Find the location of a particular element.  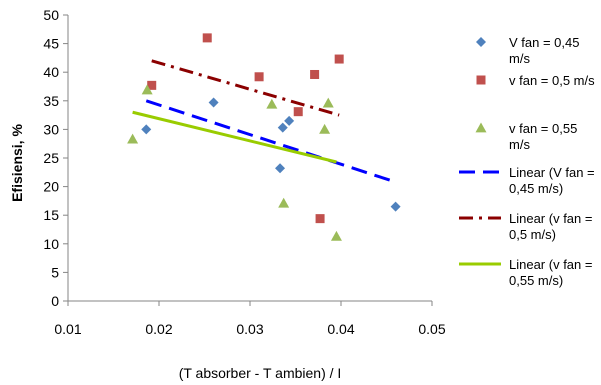

y-tick-label: 20 is located at coordinates (51, 187).